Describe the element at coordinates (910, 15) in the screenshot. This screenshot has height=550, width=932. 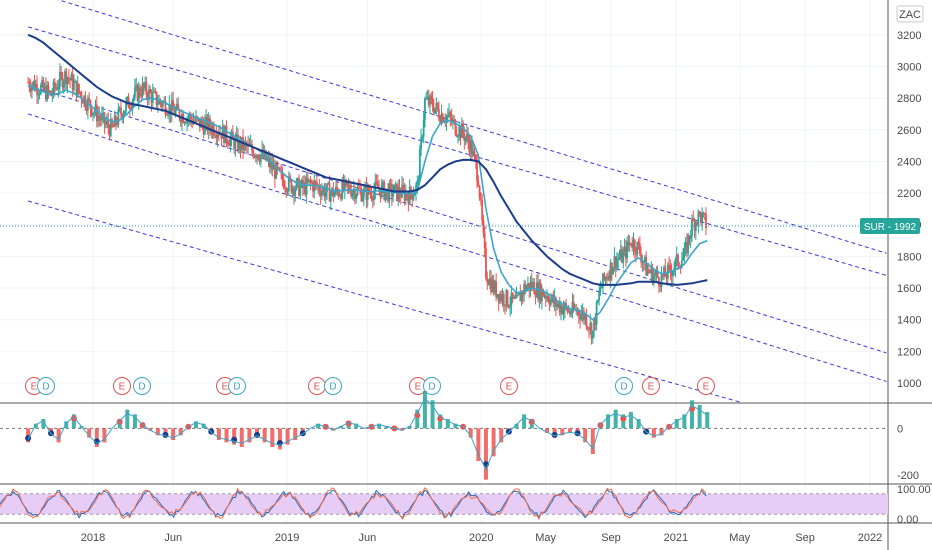
I see `currency-label: ZAC` at that location.